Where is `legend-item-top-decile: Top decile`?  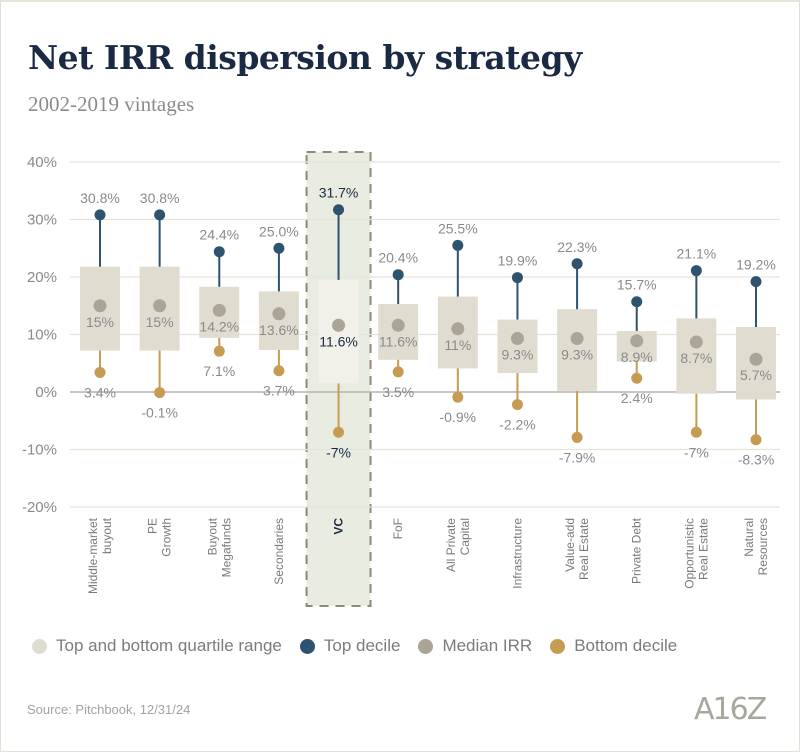 legend-item-top-decile: Top decile is located at coordinates (350, 646).